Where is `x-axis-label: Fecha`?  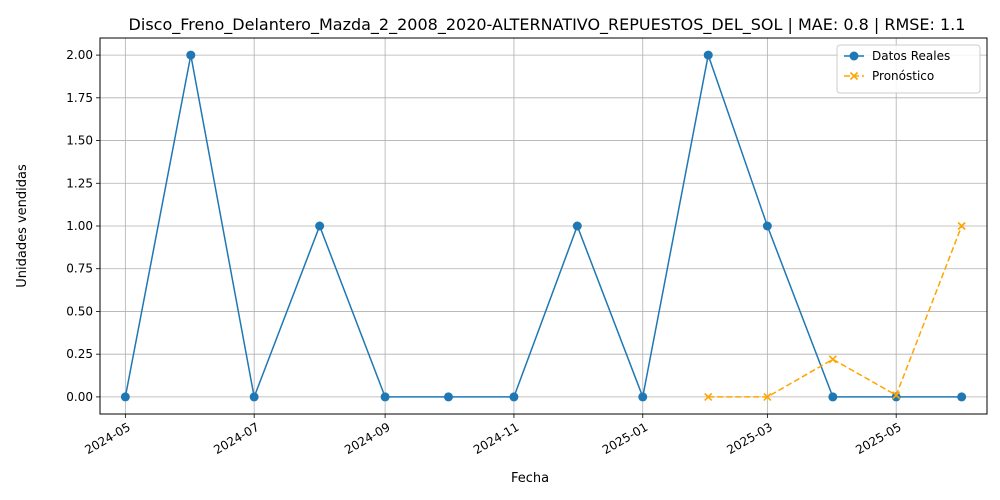 x-axis-label: Fecha is located at coordinates (530, 478).